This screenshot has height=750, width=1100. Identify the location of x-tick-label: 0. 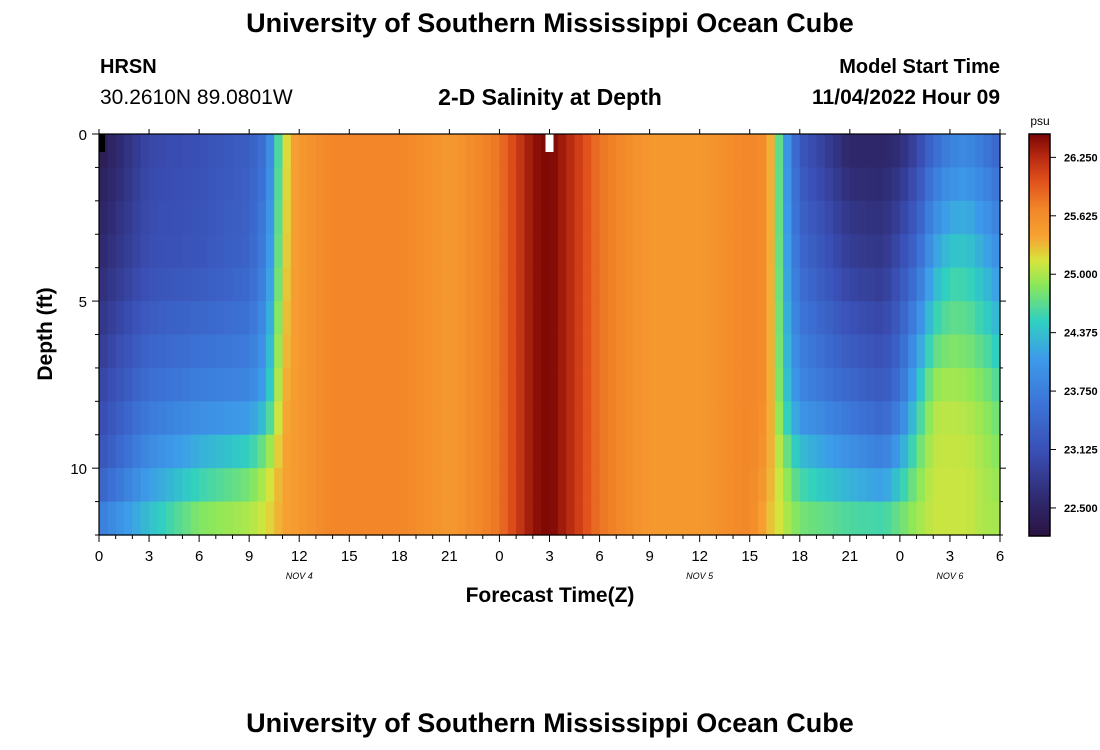
(499, 556).